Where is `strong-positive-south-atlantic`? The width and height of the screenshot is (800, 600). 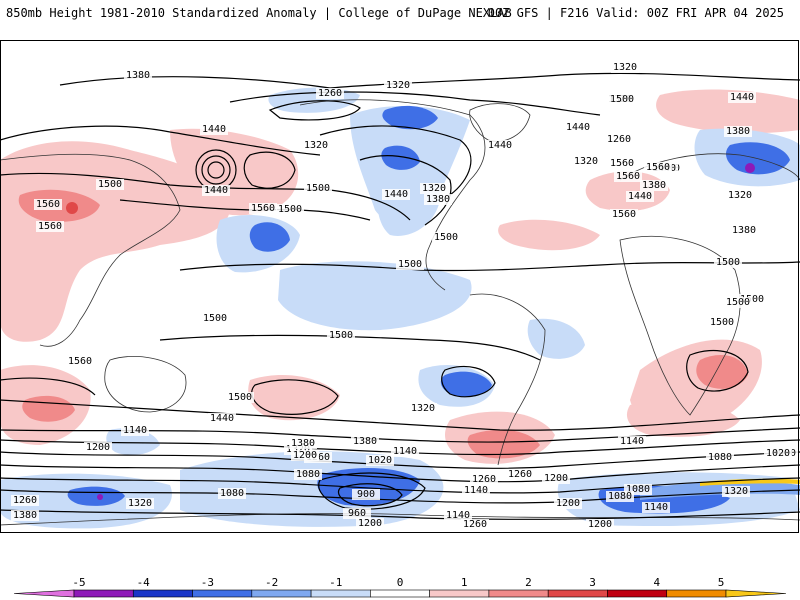
strong-positive-south-atlantic is located at coordinates (503, 444).